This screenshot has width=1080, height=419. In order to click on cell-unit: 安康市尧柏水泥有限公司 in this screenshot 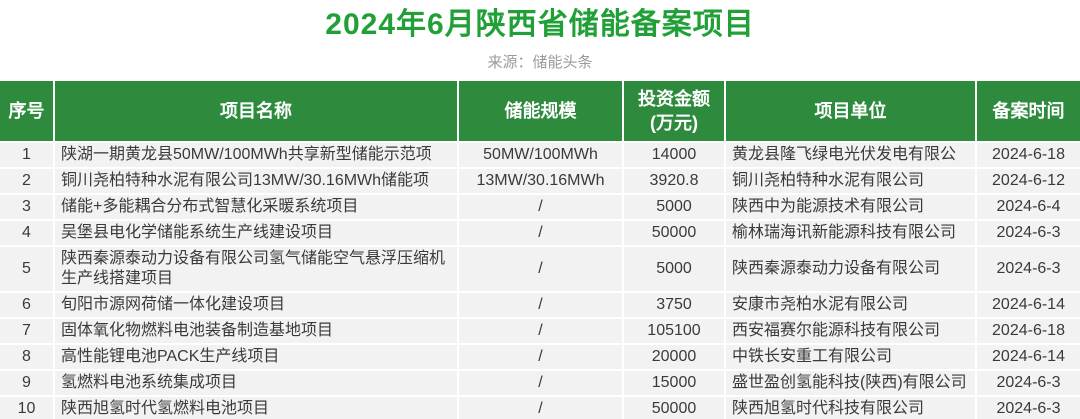, I will do `click(851, 306)`.